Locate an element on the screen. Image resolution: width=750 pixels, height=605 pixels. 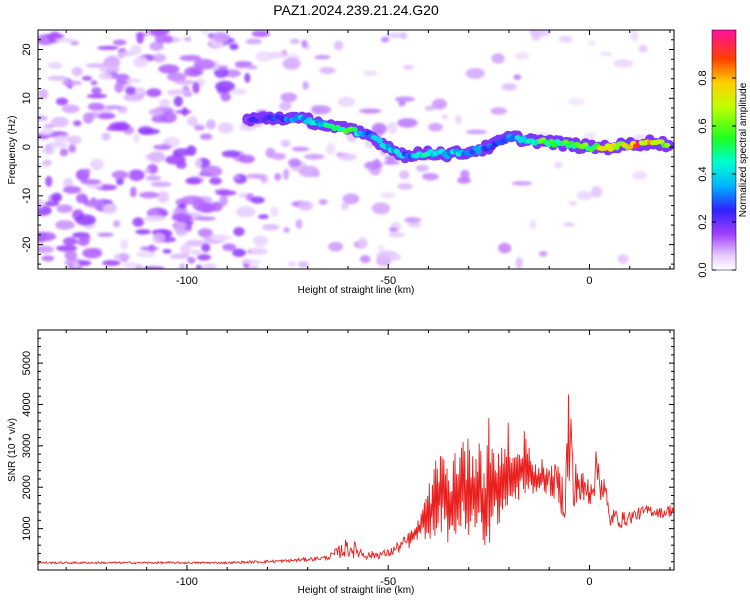
y-tick-label: 2000 is located at coordinates (27, 487).